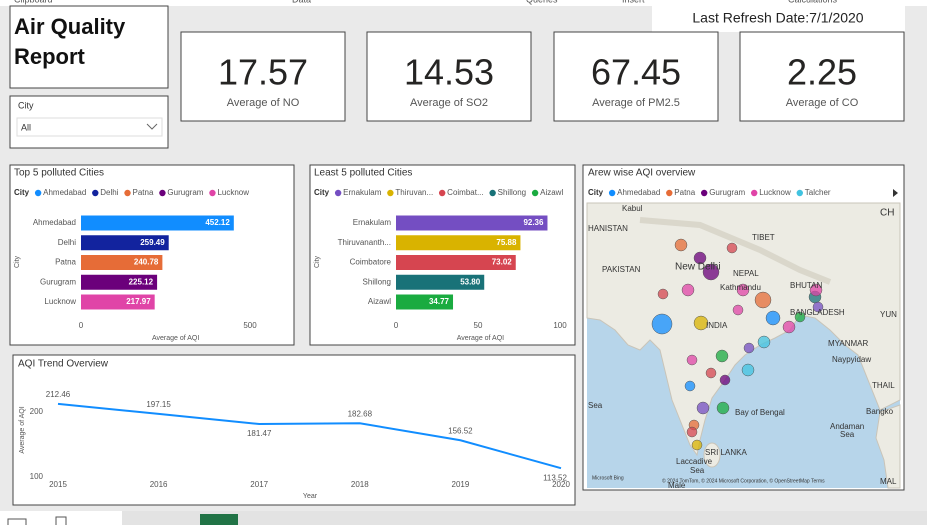 The image size is (927, 525). What do you see at coordinates (138, 301) in the screenshot?
I see `data-label: 217.97` at bounding box center [138, 301].